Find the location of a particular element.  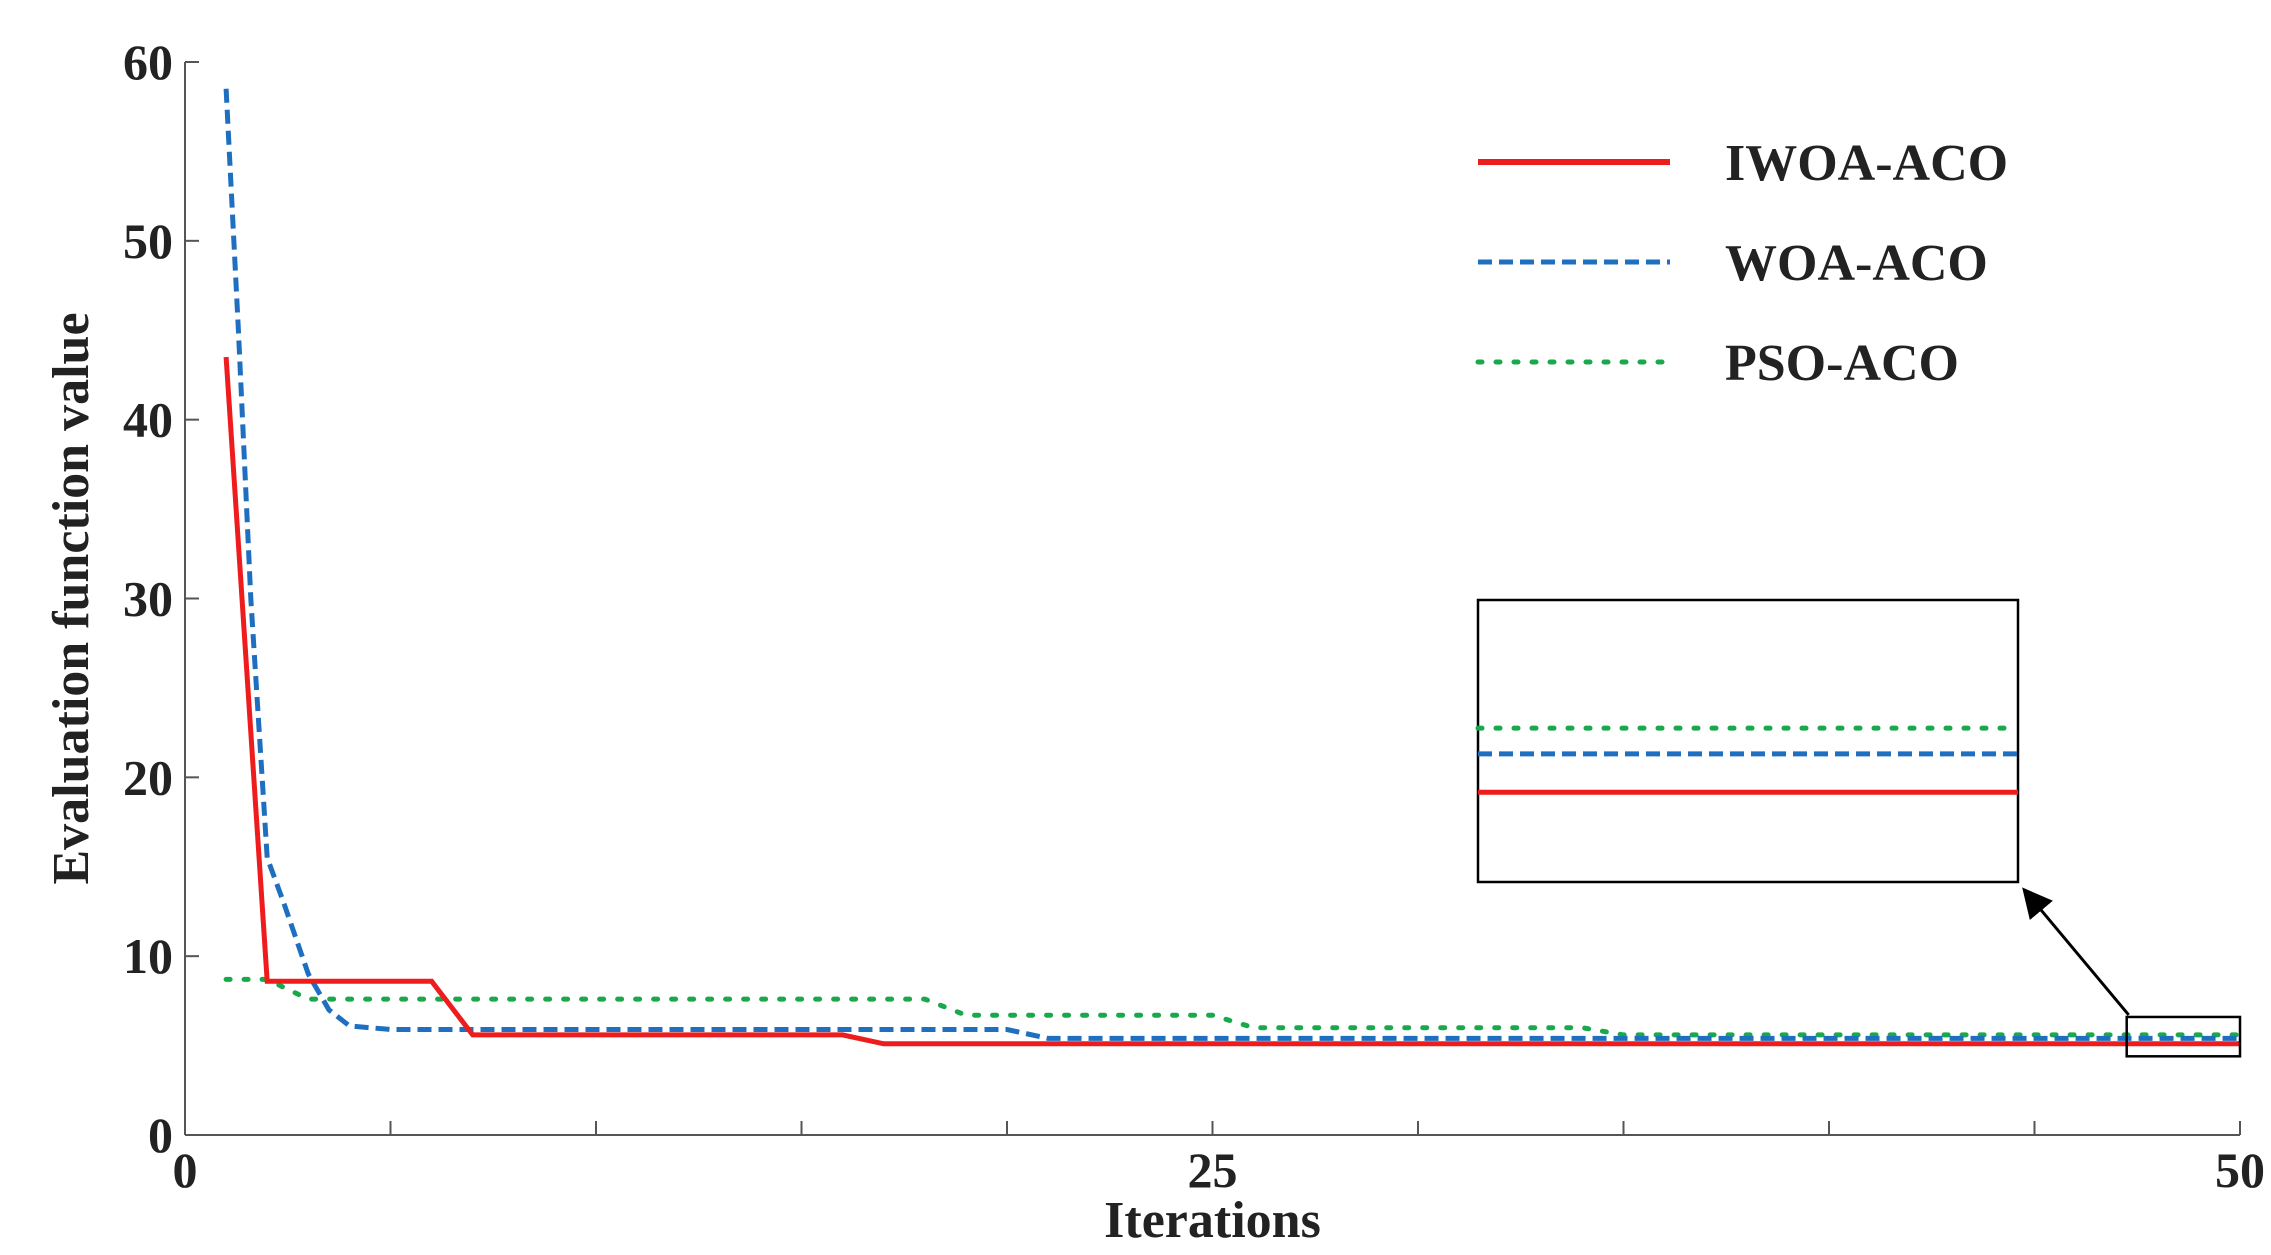

x-tick-label: 50 is located at coordinates (2240, 1170).